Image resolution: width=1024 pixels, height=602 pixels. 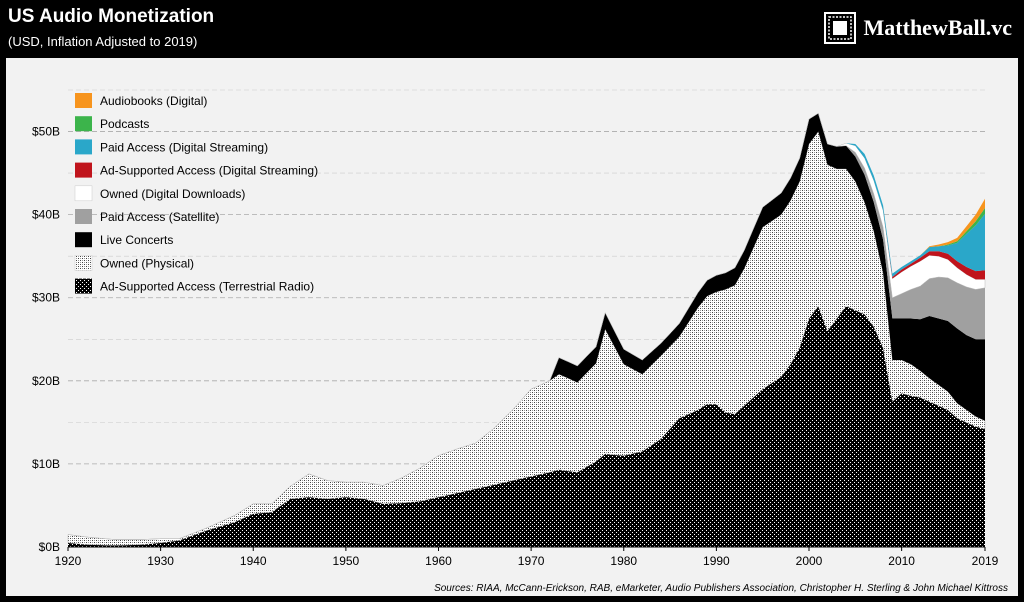 What do you see at coordinates (160, 561) in the screenshot?
I see `x-tick-label: 1930` at bounding box center [160, 561].